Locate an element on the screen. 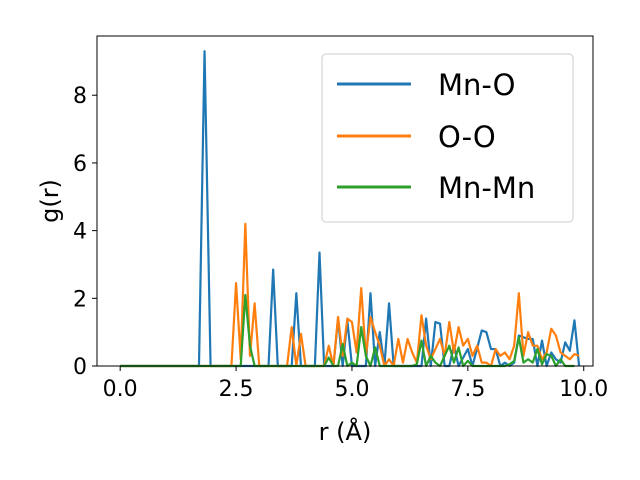 The height and width of the screenshot is (480, 640). legend: Mn-O O-O Mn-Mn is located at coordinates (447, 138).